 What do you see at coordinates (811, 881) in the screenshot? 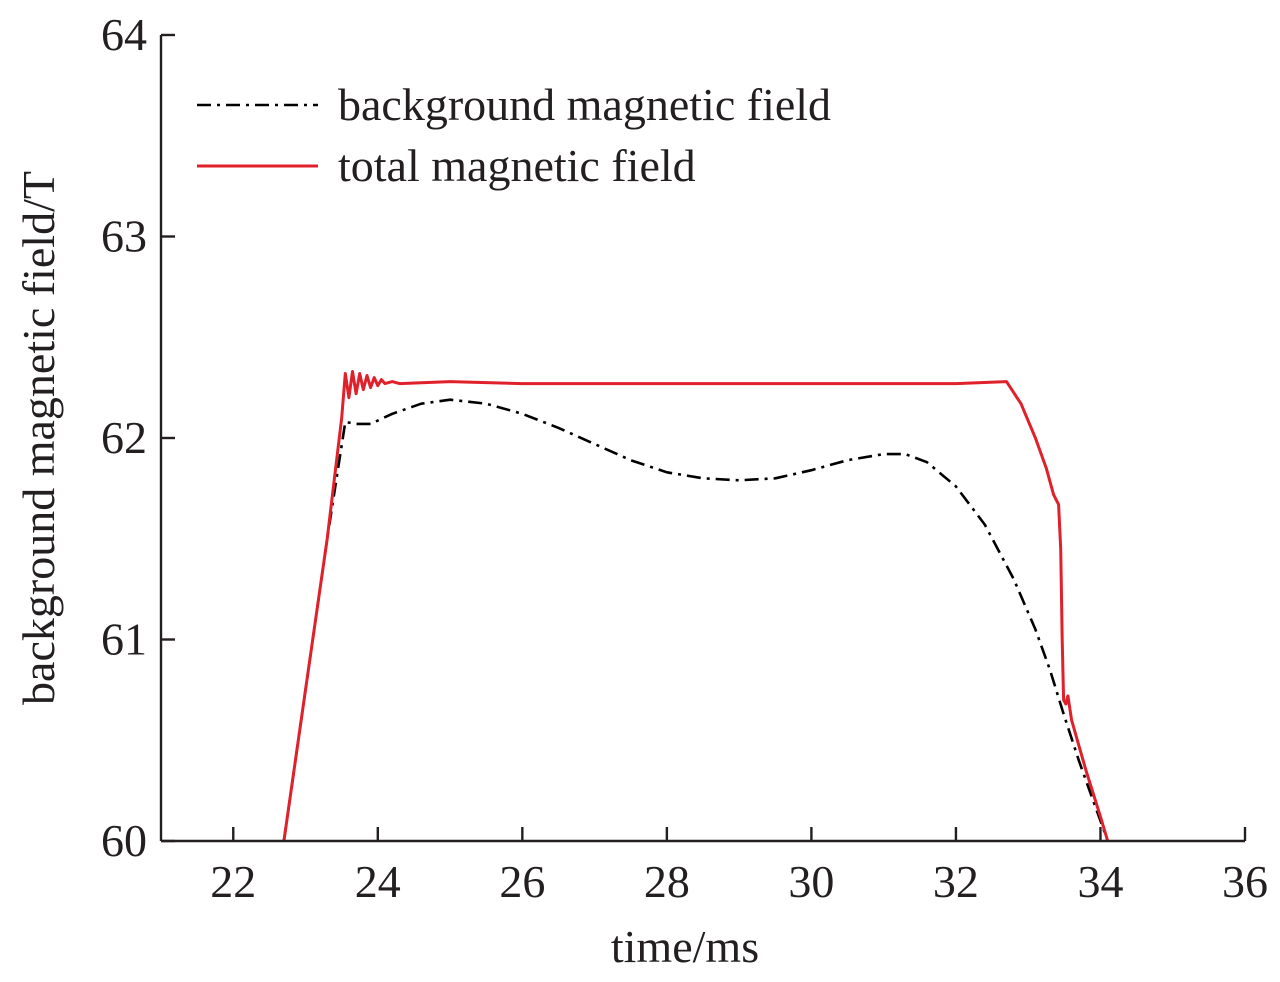
I see `x-tick-label: 30` at bounding box center [811, 881].